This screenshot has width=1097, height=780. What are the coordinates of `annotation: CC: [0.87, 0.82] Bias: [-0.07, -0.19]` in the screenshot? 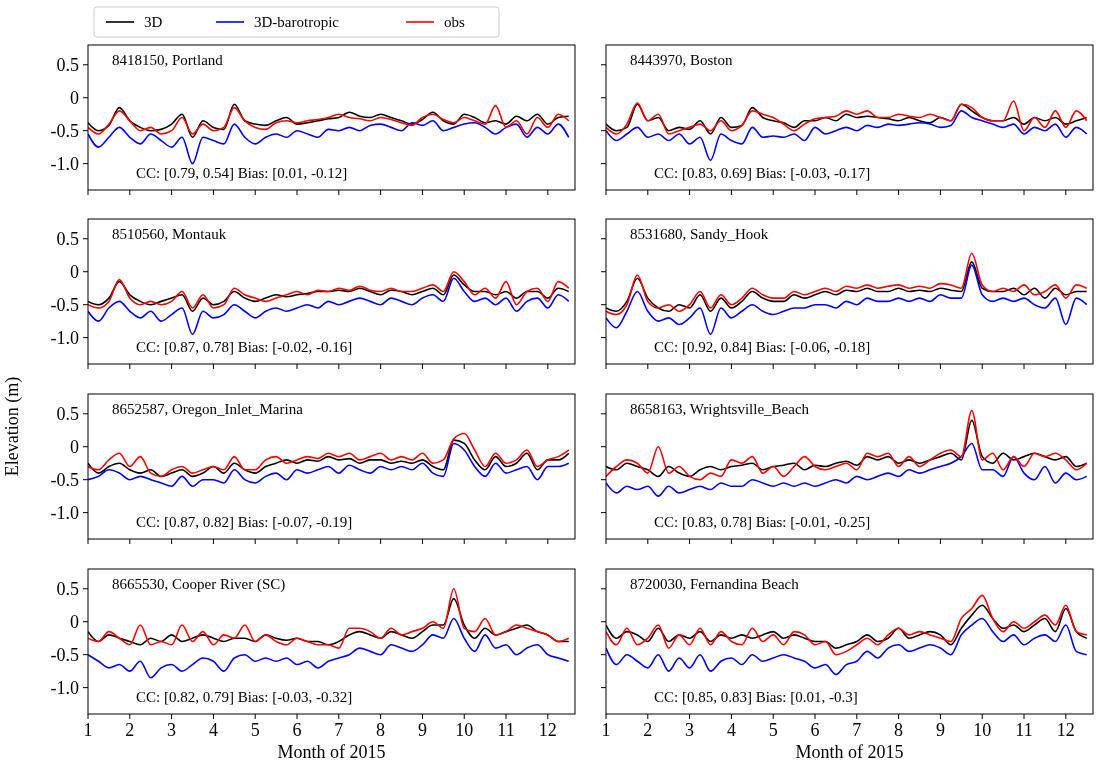 It's located at (244, 522).